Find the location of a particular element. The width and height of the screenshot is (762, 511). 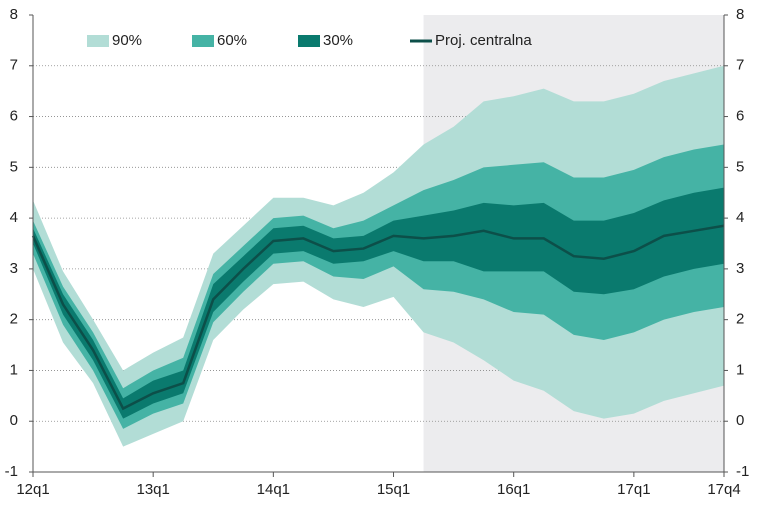

legend: 90% 60% 30% Proj. centralna is located at coordinates (309, 40).